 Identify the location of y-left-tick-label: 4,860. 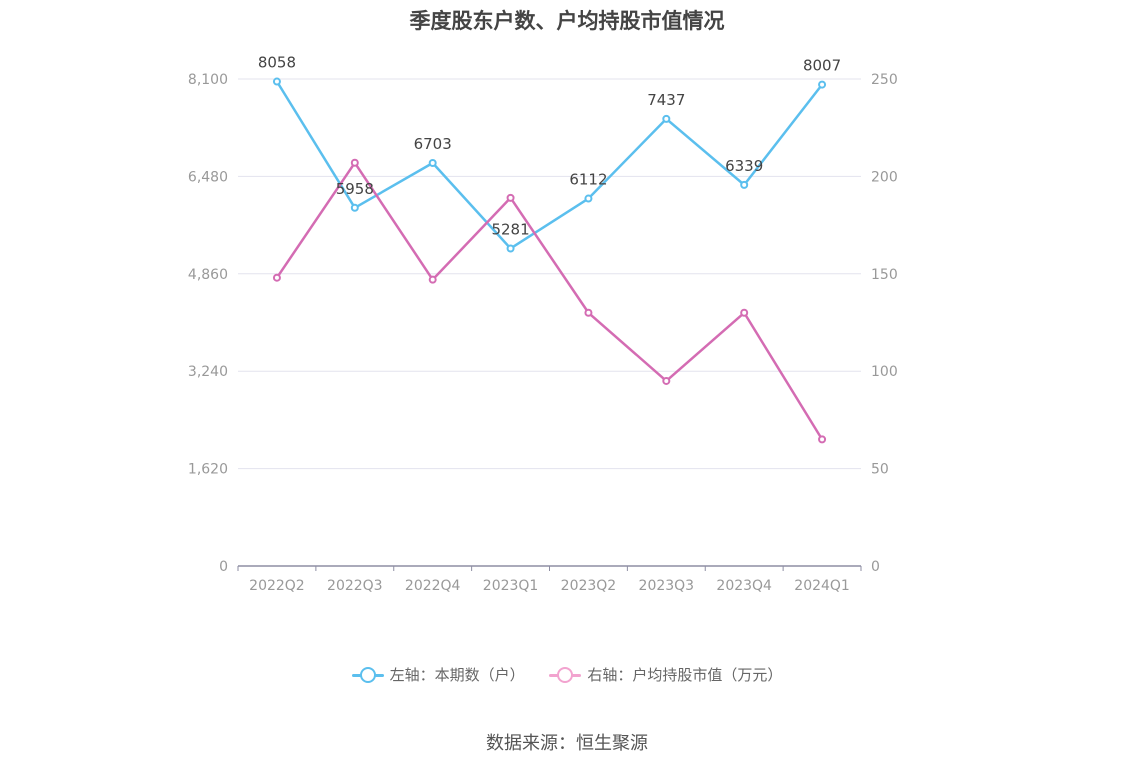
(208, 275).